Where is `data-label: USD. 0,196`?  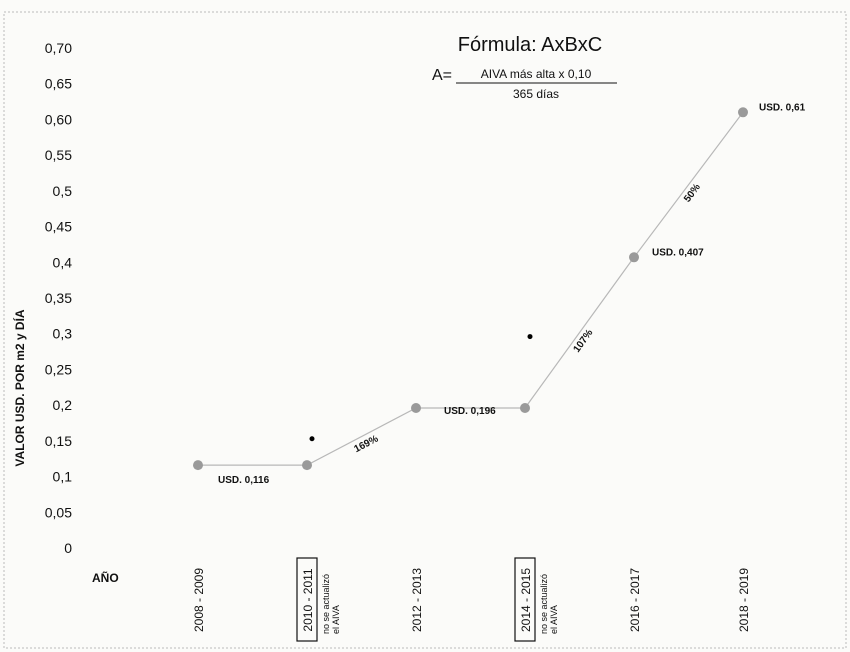
data-label: USD. 0,196 is located at coordinates (470, 411).